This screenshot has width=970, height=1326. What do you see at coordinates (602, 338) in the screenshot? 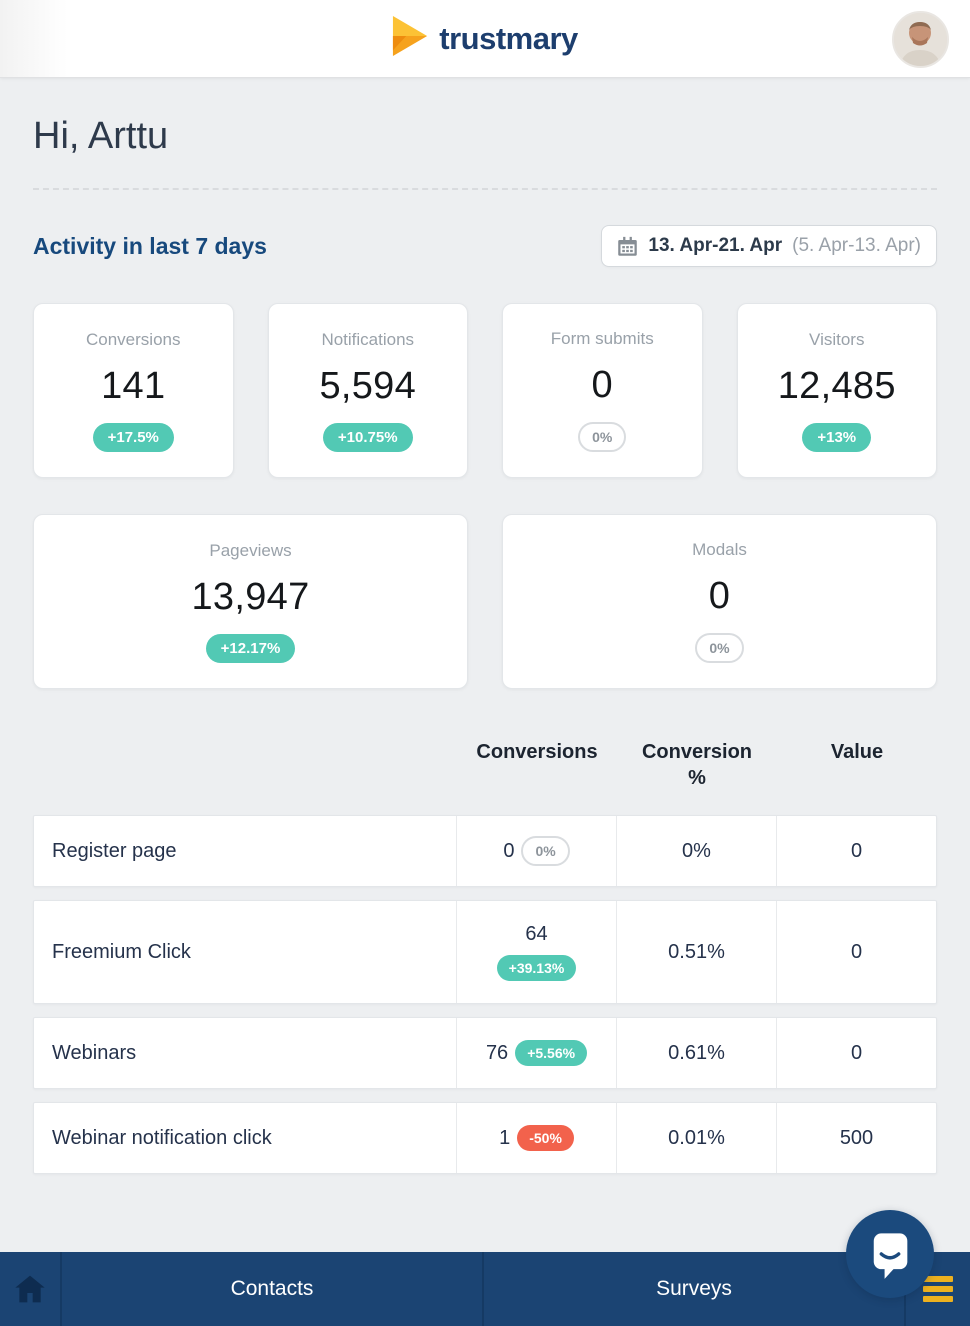
I see `stat-label: Form submits` at bounding box center [602, 338].